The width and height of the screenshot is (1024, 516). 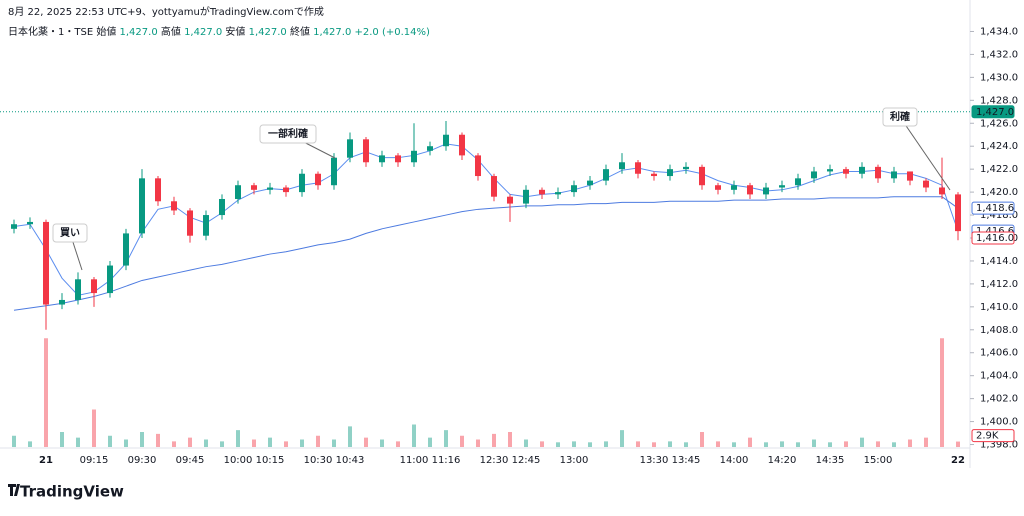 I want to click on annotation-pointer, so click(x=925, y=153).